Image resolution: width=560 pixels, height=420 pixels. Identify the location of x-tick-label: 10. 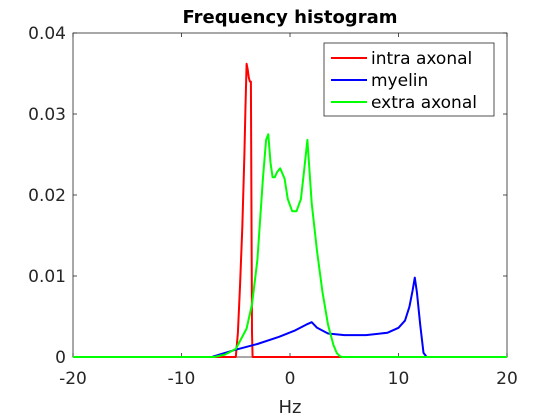
(399, 379).